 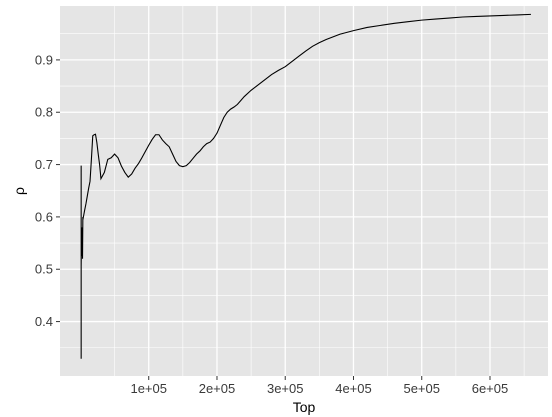 I want to click on y-tick-label: 0.6, so click(x=44, y=216).